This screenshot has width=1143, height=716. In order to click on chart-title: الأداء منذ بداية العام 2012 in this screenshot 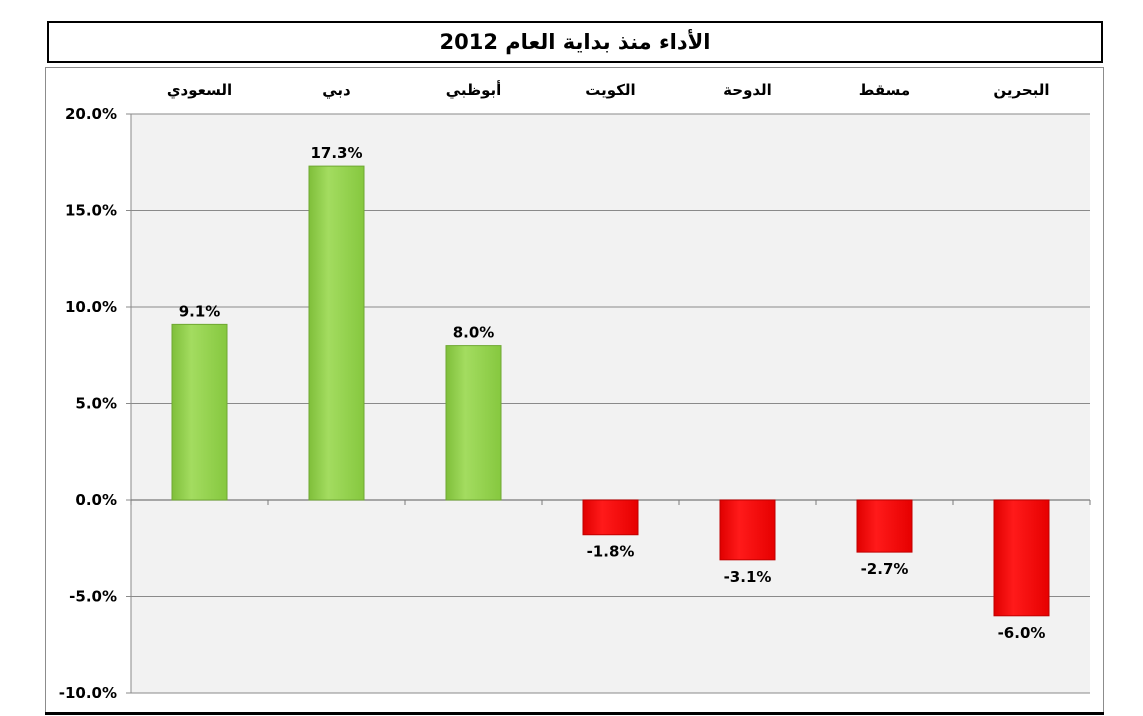, I will do `click(575, 42)`.